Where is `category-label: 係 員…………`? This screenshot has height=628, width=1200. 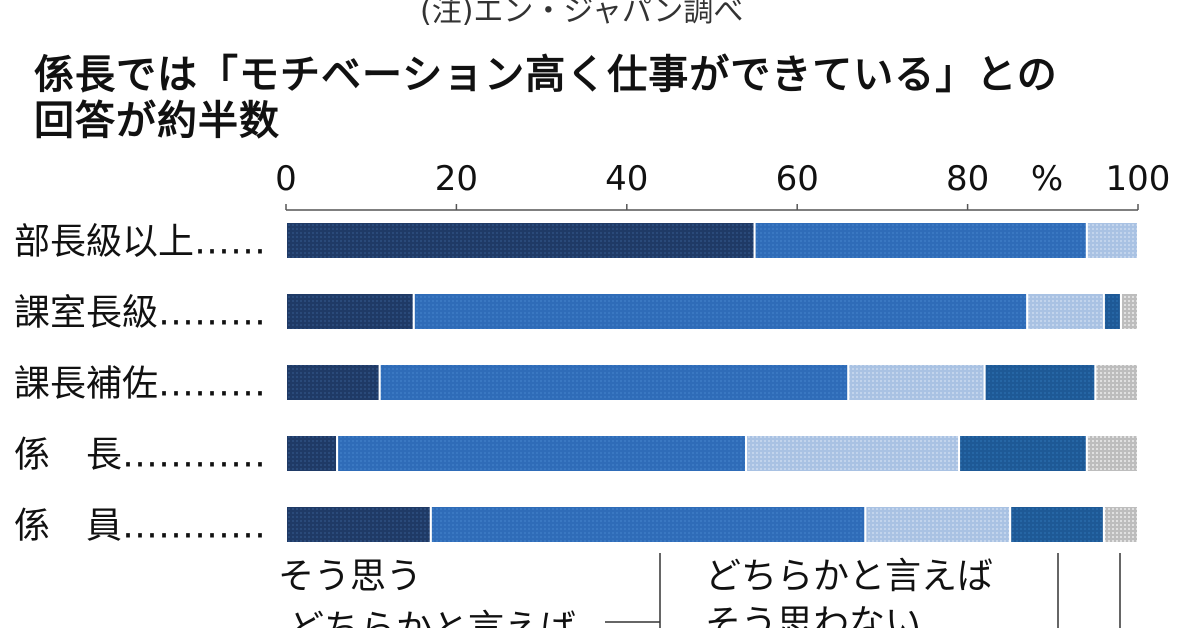
category-label: 係 員………… is located at coordinates (140, 526).